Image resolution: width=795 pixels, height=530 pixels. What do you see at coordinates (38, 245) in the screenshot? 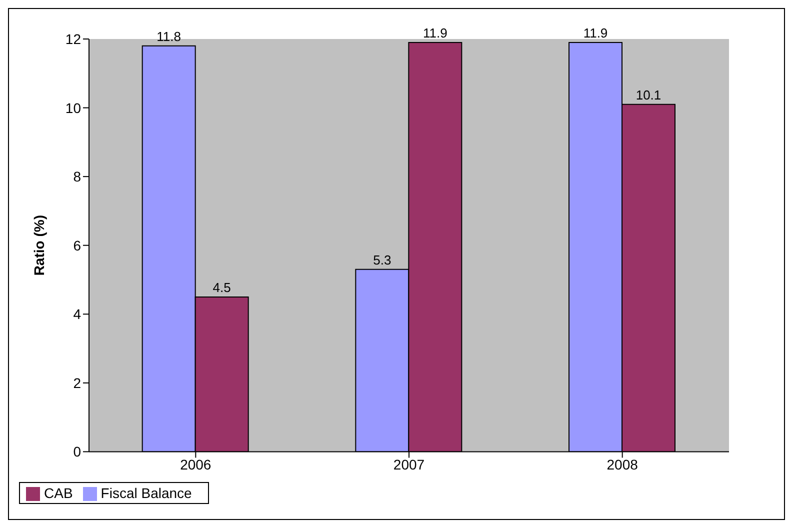
I see `y-axis-title: Ratio (%)` at bounding box center [38, 245].